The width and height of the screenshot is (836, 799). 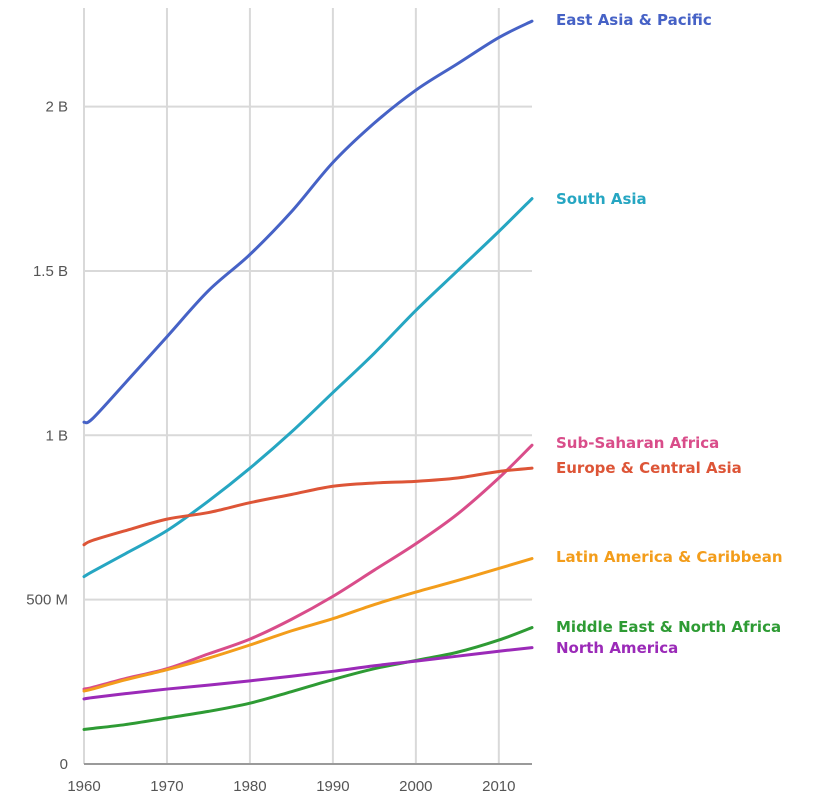 What do you see at coordinates (617, 648) in the screenshot?
I see `series-label-north-america: North America` at bounding box center [617, 648].